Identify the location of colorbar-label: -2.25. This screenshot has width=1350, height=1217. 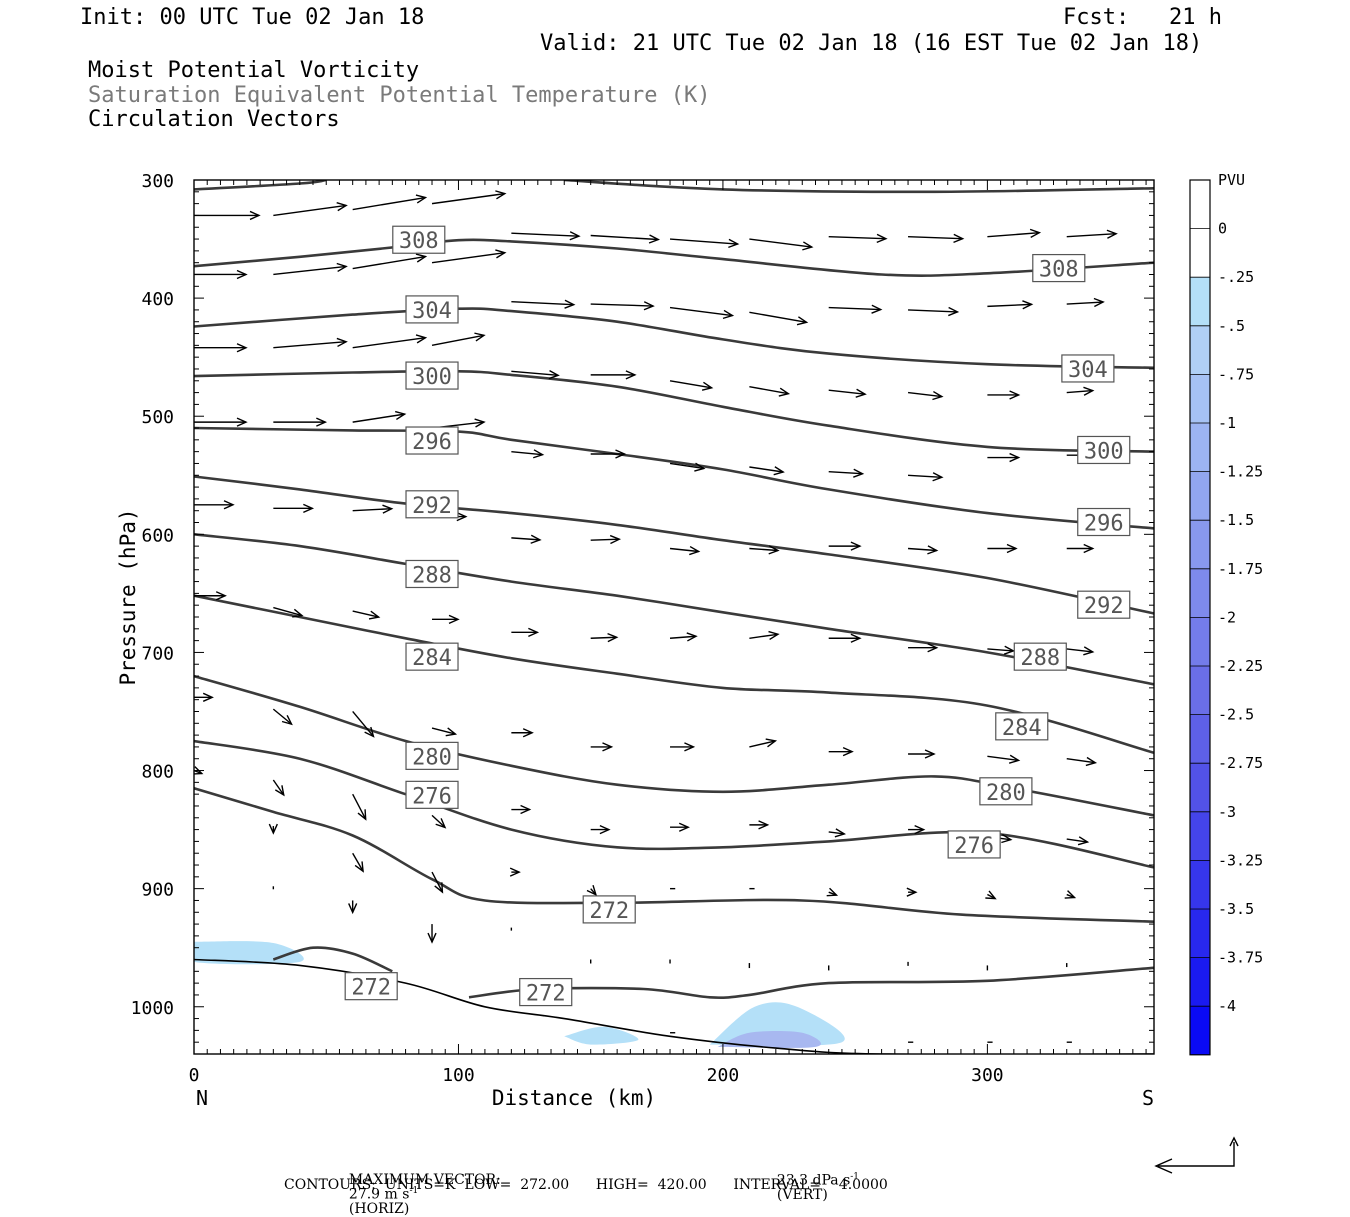
(1240, 666).